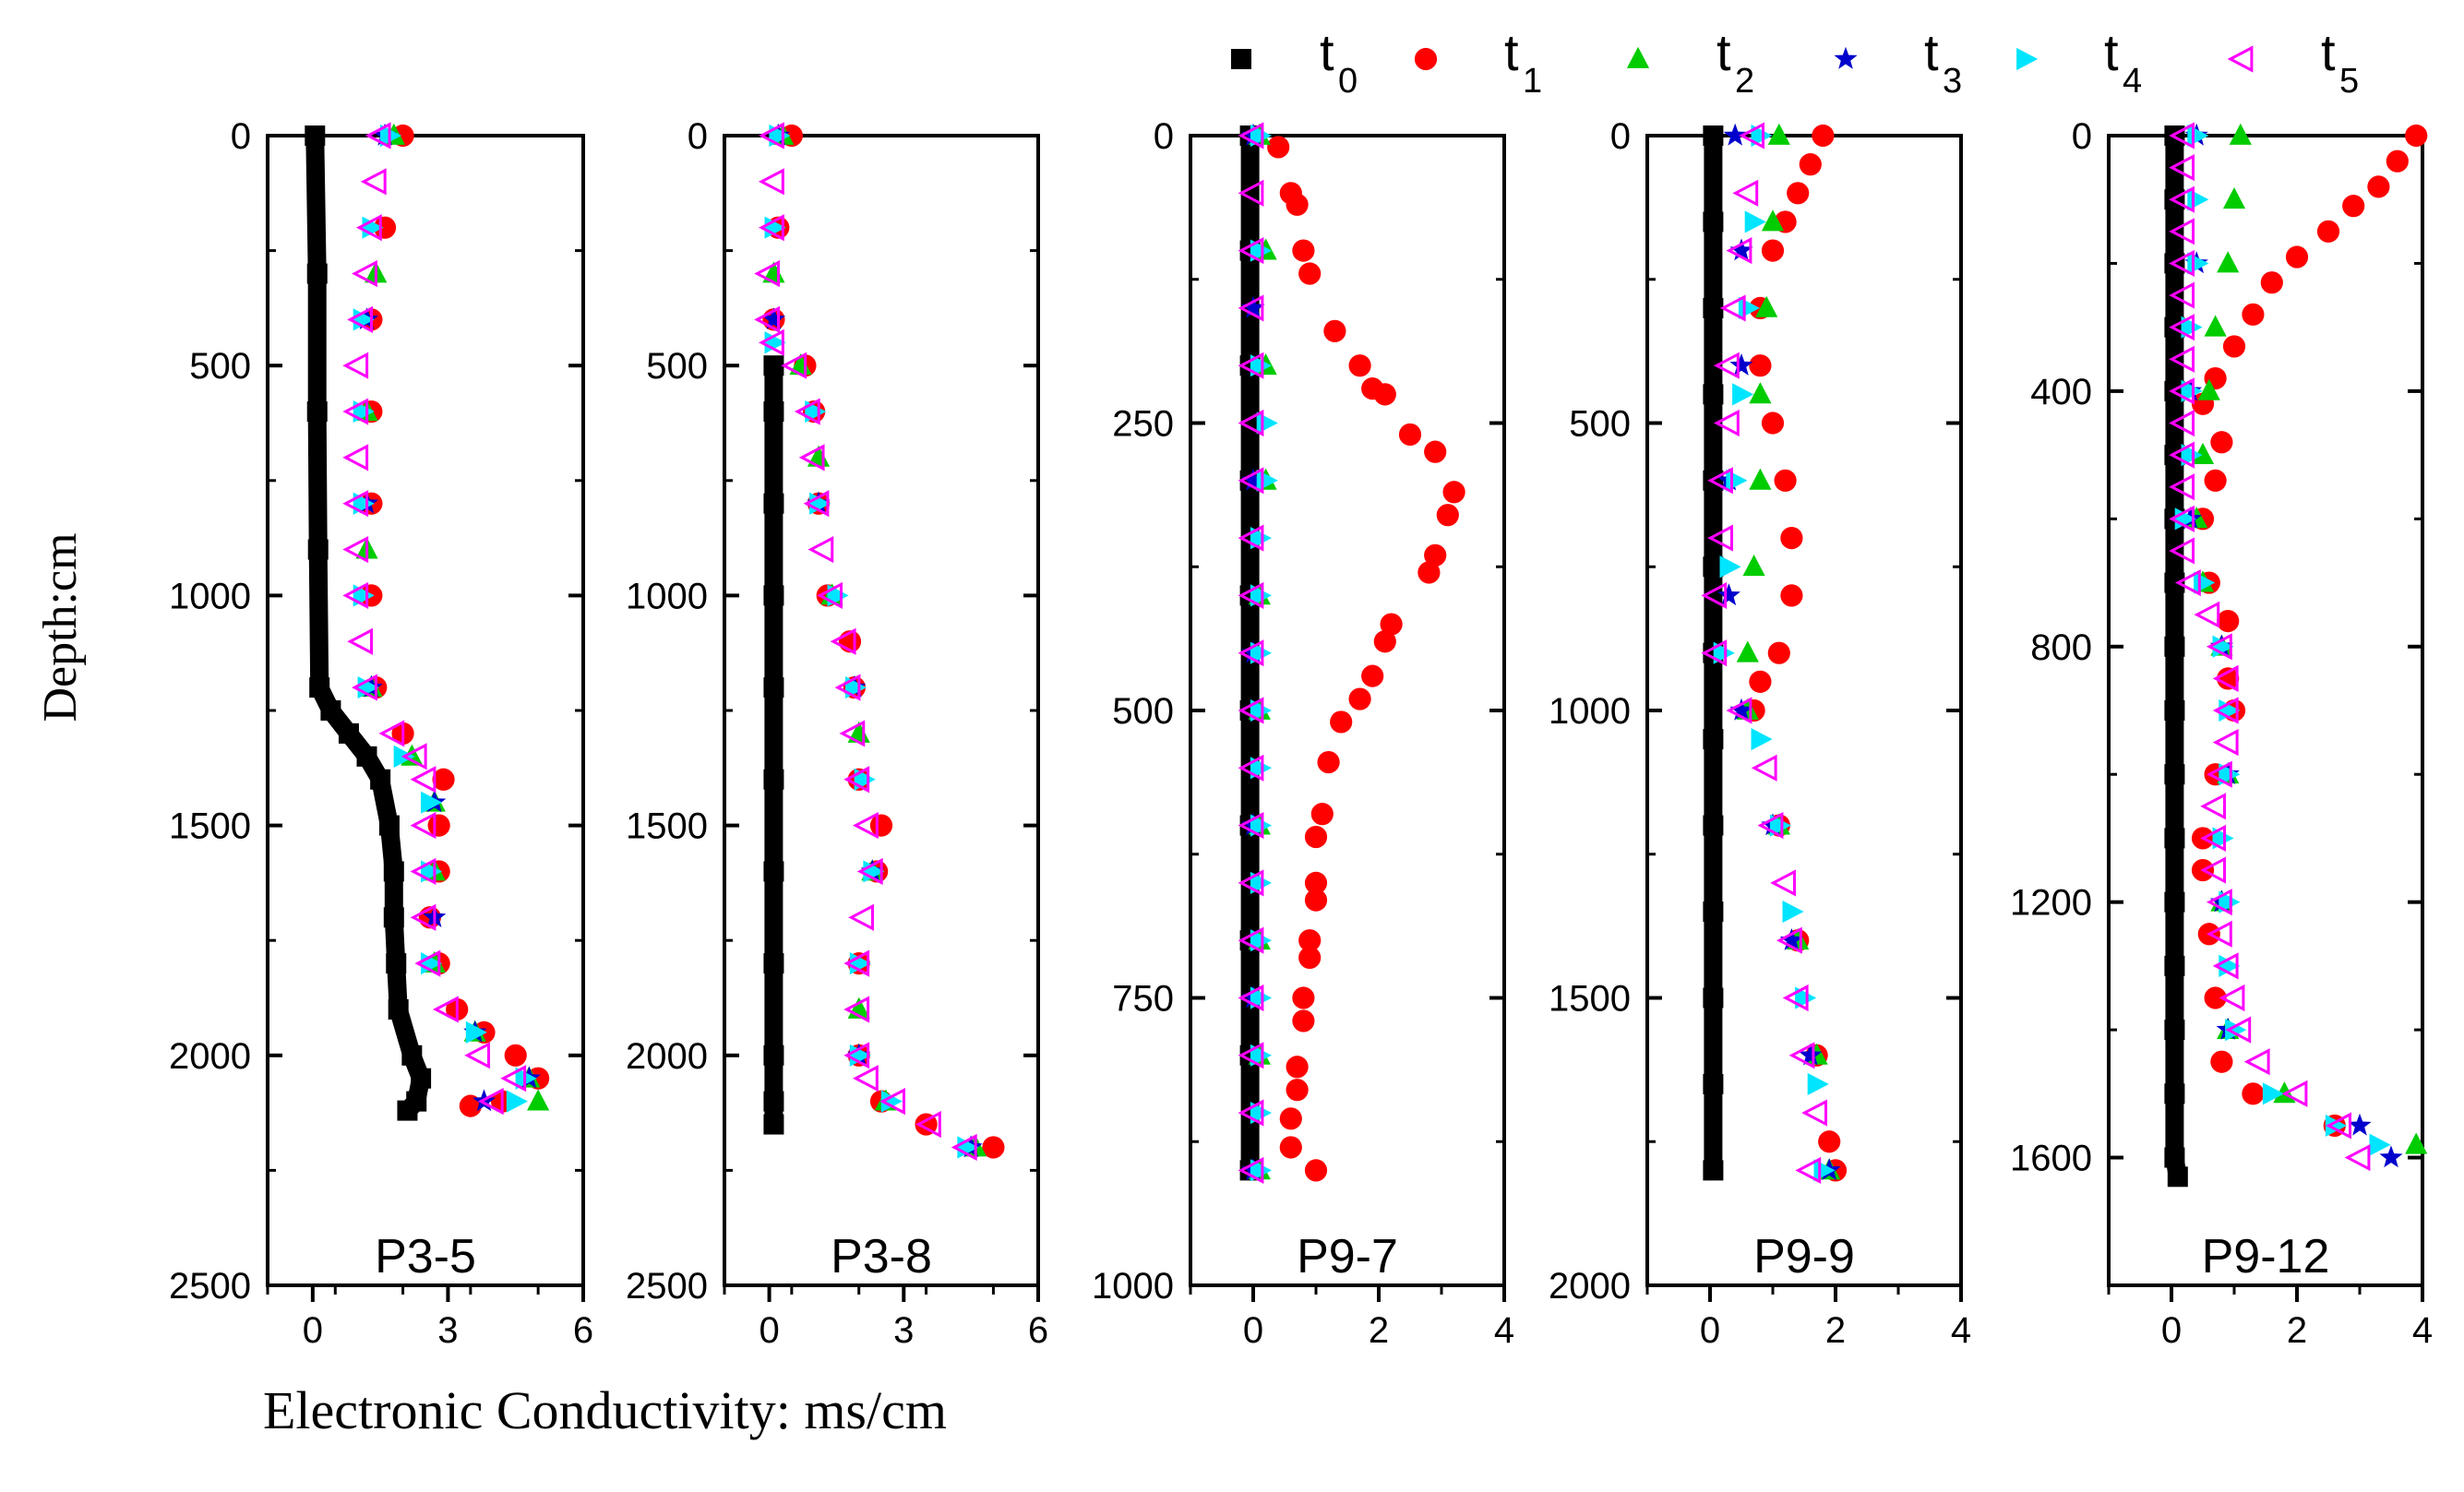 Image resolution: width=2464 pixels, height=1492 pixels. What do you see at coordinates (2027, 59) in the screenshot?
I see `legend-marker-t4` at bounding box center [2027, 59].